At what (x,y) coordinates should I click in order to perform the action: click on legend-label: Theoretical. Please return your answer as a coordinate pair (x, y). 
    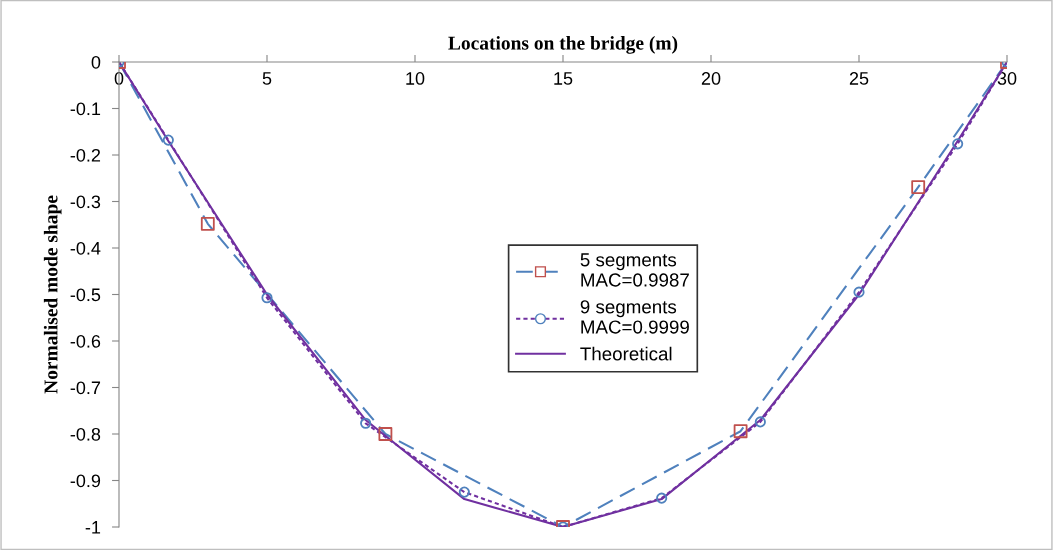
    Looking at the image, I should click on (626, 353).